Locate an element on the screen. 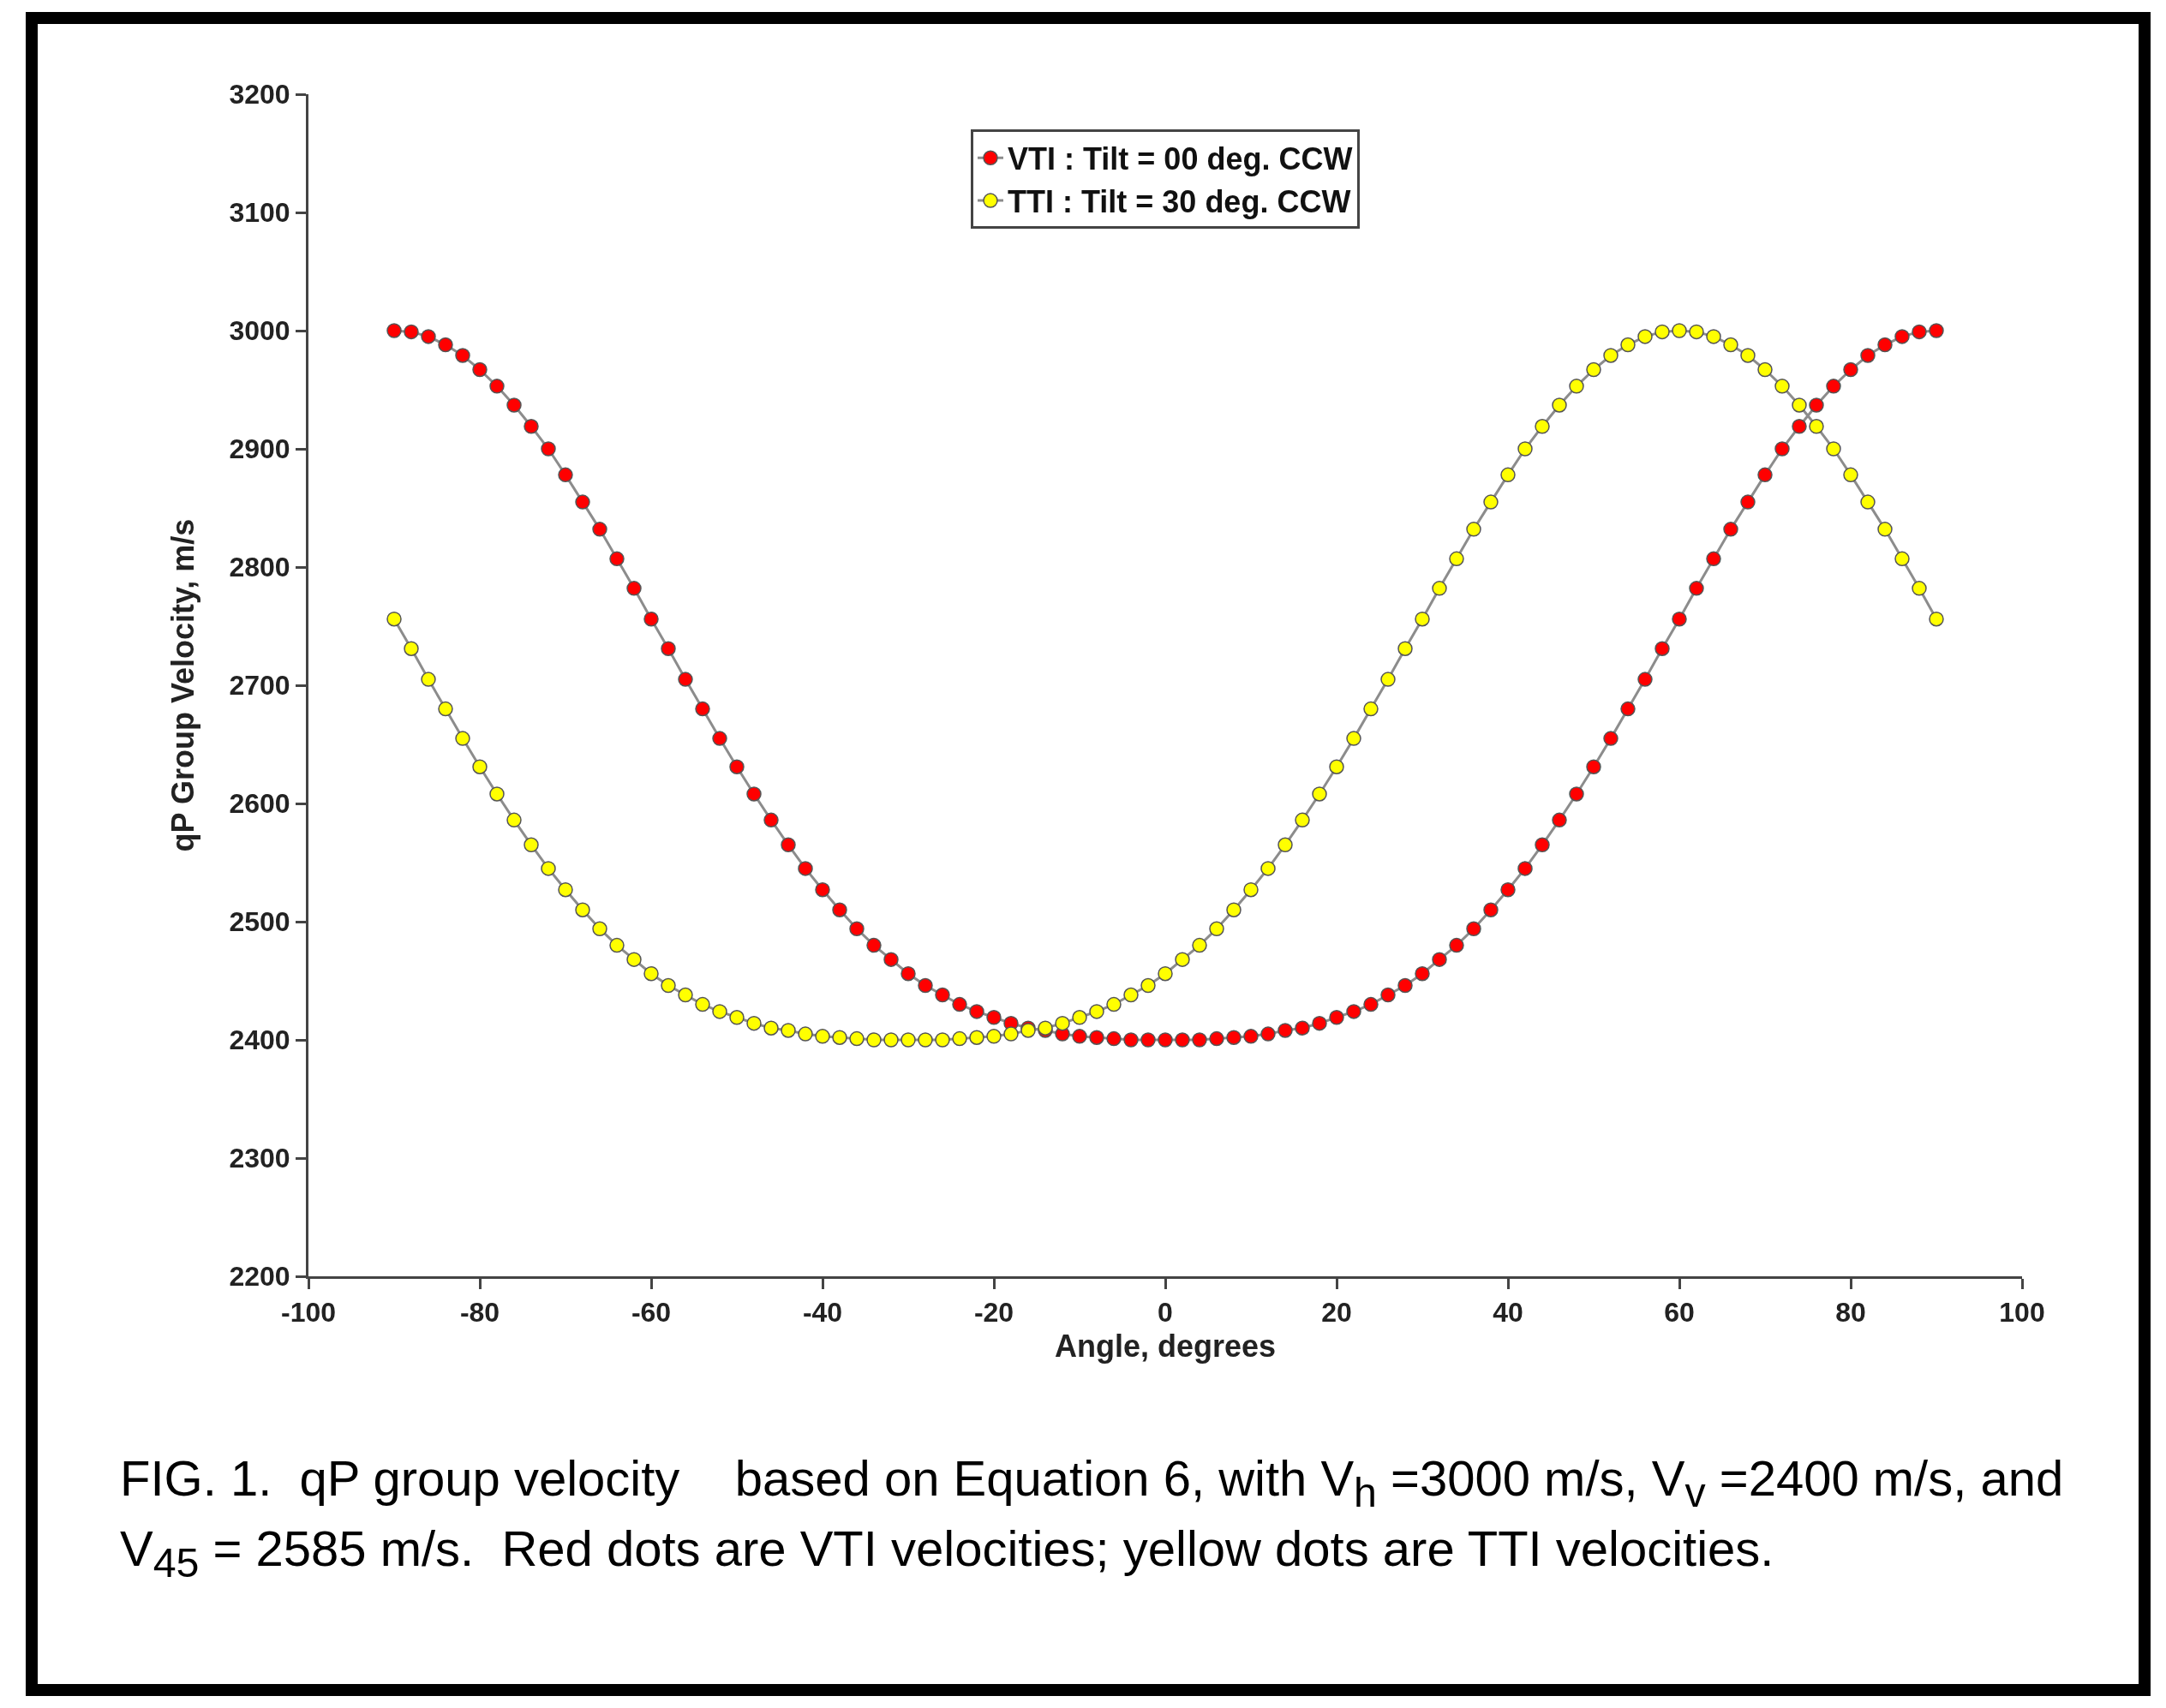  x-tick-label: -40 is located at coordinates (822, 1313).